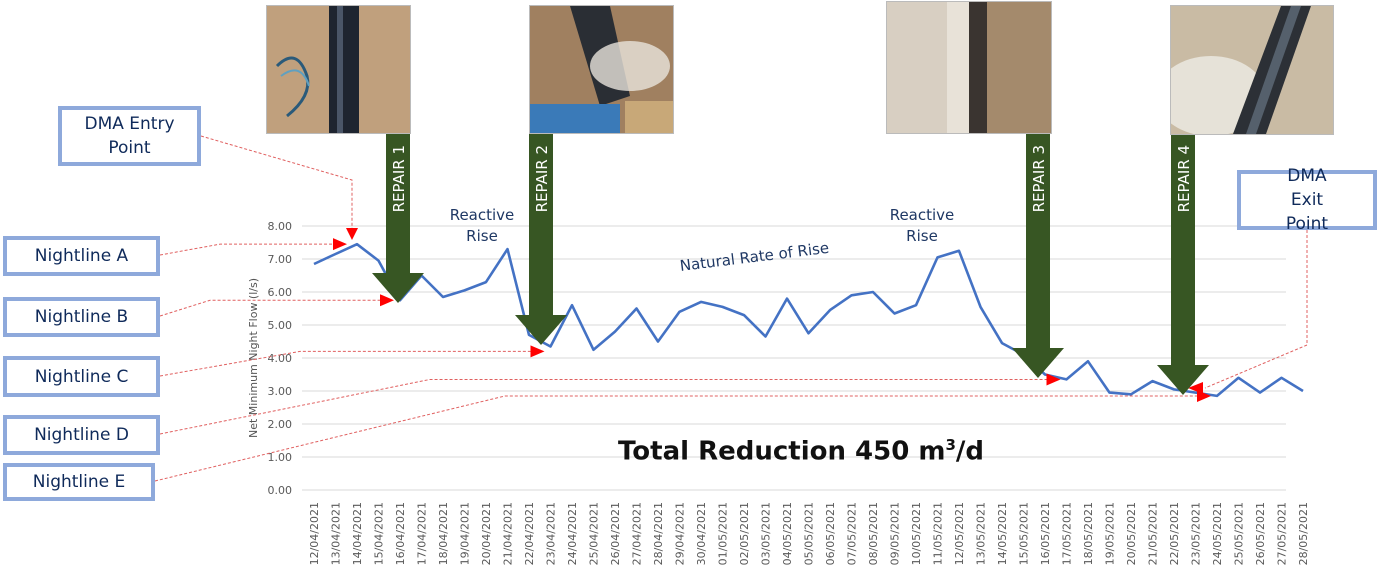 This screenshot has height=571, width=1379. Describe the element at coordinates (357, 533) in the screenshot. I see `x-tick-label: 14/04/2021` at that location.